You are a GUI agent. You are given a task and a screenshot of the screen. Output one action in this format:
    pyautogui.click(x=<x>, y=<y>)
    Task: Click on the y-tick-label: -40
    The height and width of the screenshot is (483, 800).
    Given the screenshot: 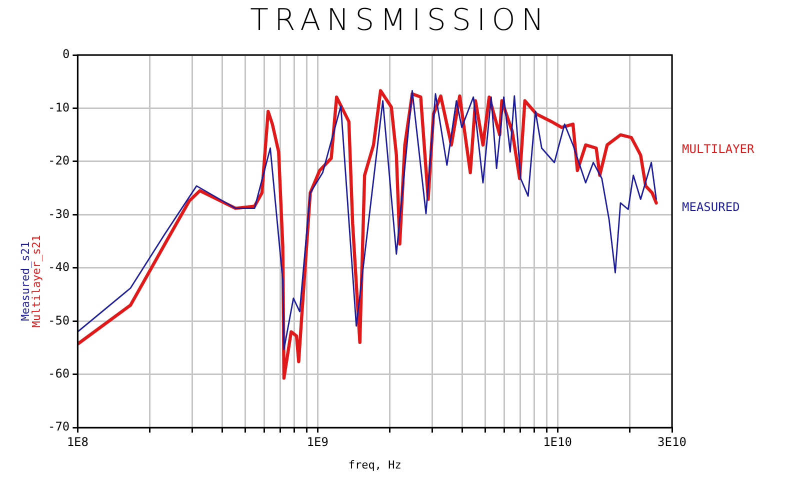 What is the action you would take?
    pyautogui.click(x=59, y=267)
    